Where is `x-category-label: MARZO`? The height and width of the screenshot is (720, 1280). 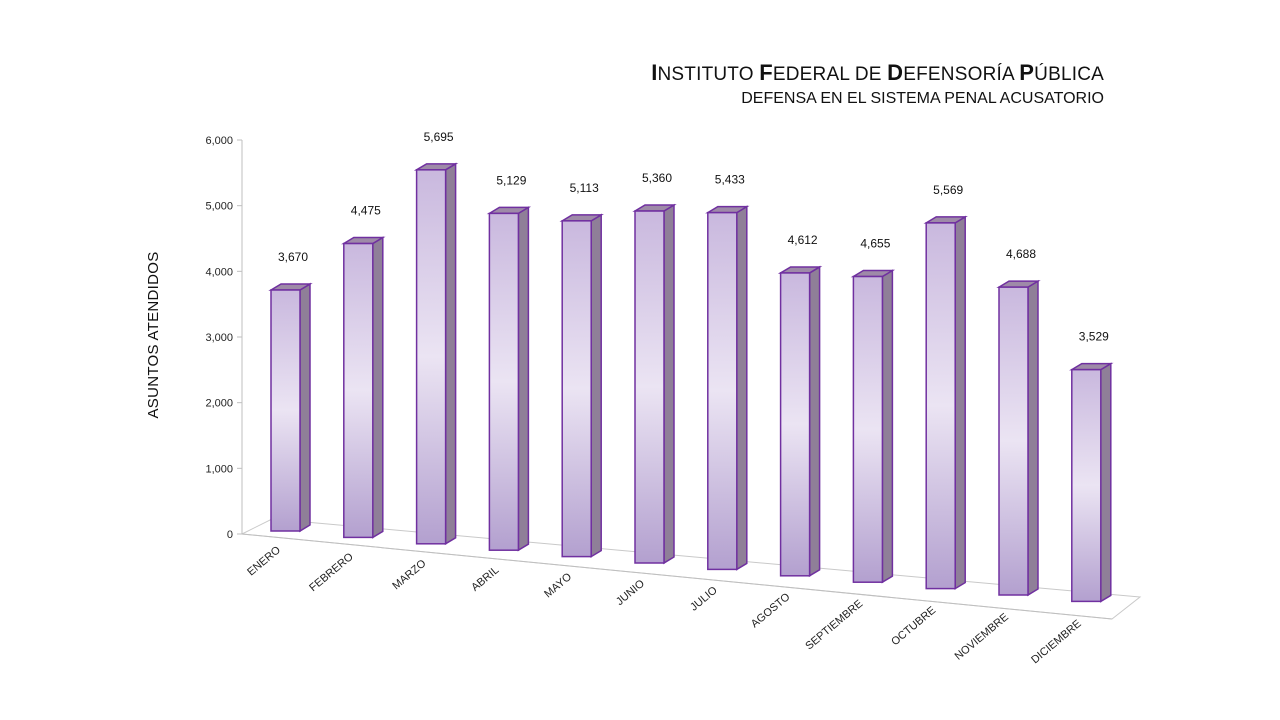 x-category-label: MARZO is located at coordinates (409, 574).